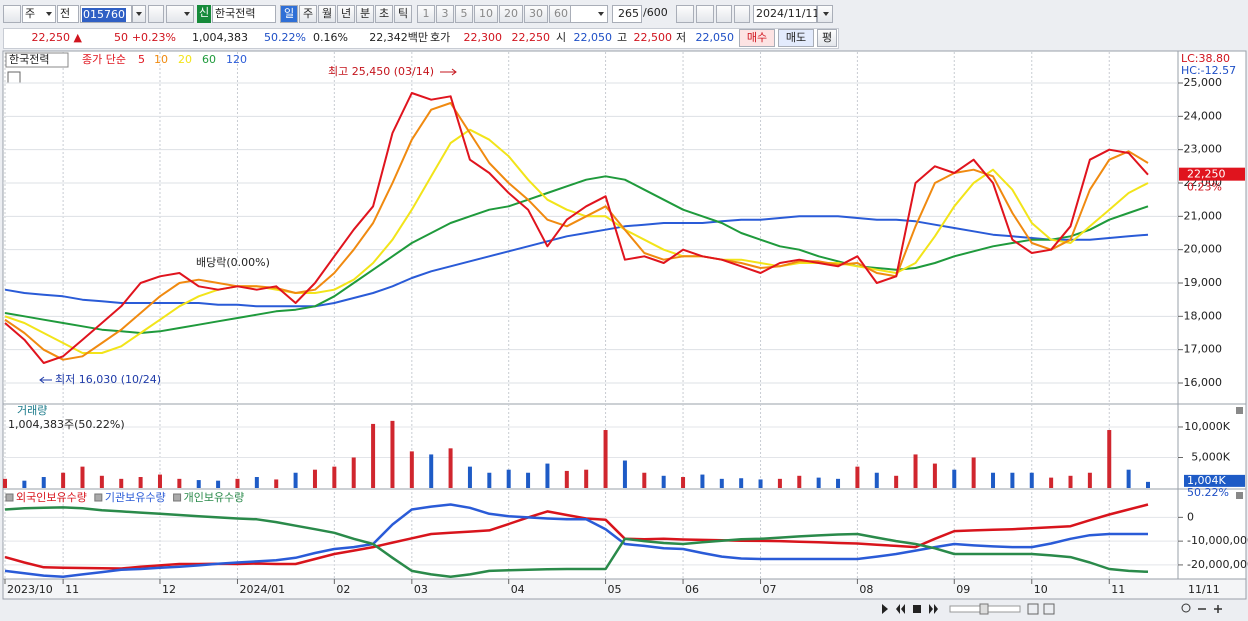 The width and height of the screenshot is (1248, 621). I want to click on settings-button, so click(742, 14).